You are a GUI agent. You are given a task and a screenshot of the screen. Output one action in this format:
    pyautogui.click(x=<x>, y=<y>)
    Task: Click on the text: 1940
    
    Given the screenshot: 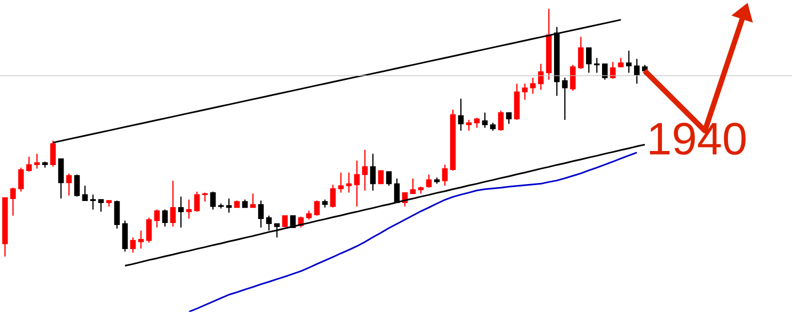 What is the action you would take?
    pyautogui.click(x=698, y=138)
    